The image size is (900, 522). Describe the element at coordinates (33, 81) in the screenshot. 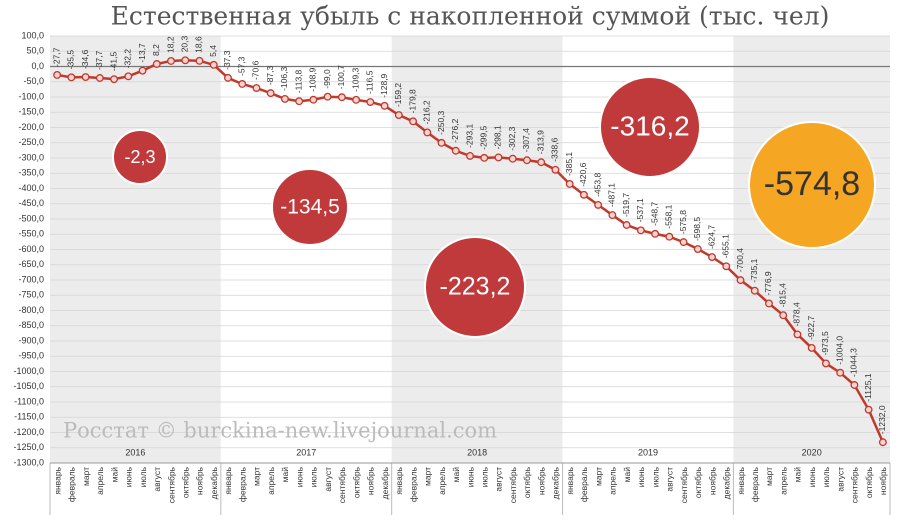

I see `y-tick-label: -50,0` at that location.